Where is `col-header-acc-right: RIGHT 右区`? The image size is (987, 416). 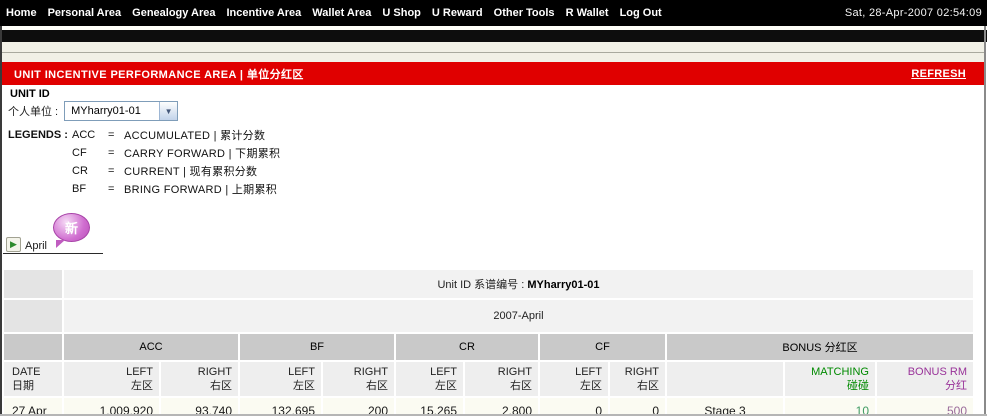 col-header-acc-right: RIGHT 右区 is located at coordinates (199, 379).